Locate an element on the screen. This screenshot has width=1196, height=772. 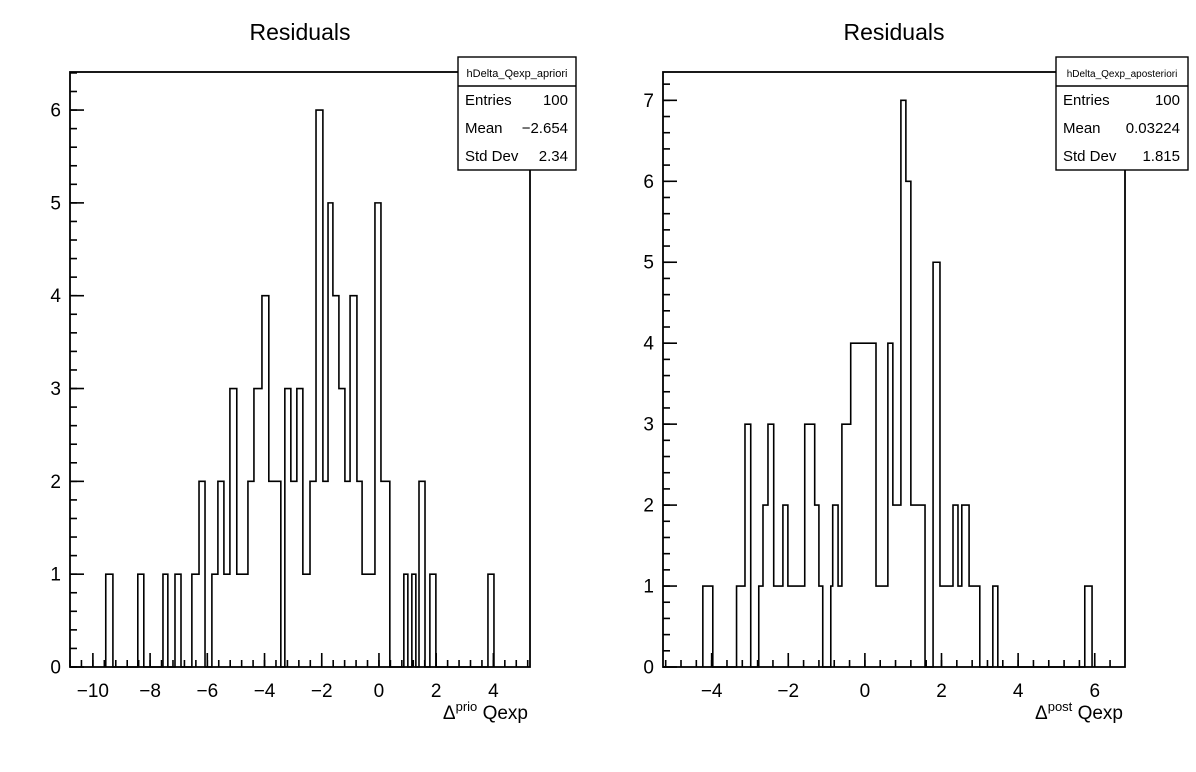
x-tick-label: 6 is located at coordinates (1094, 691).